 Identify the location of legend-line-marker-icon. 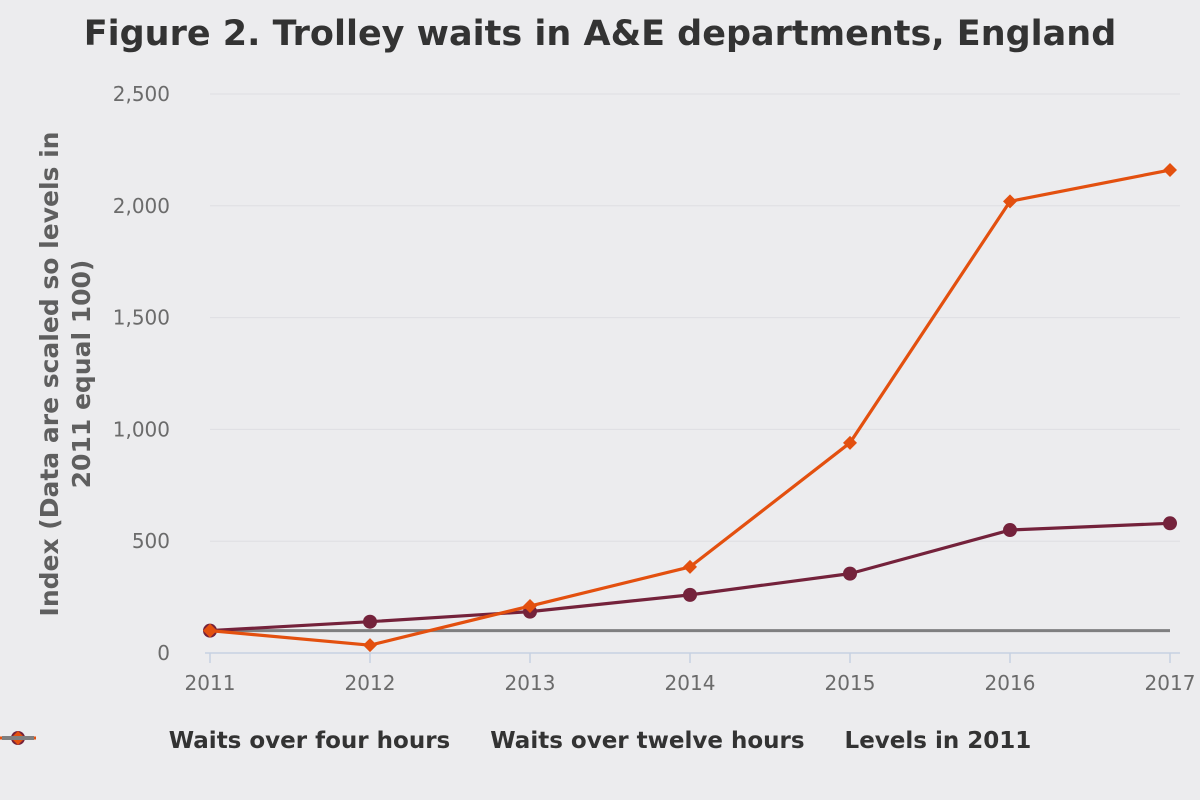
(18, 738).